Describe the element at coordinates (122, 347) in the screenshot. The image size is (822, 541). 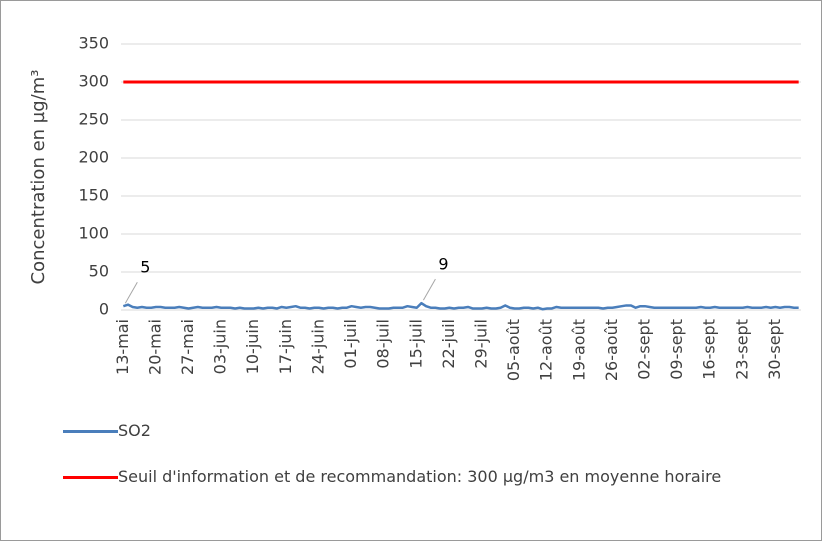
I see `x-tick-label: 13-mai` at that location.